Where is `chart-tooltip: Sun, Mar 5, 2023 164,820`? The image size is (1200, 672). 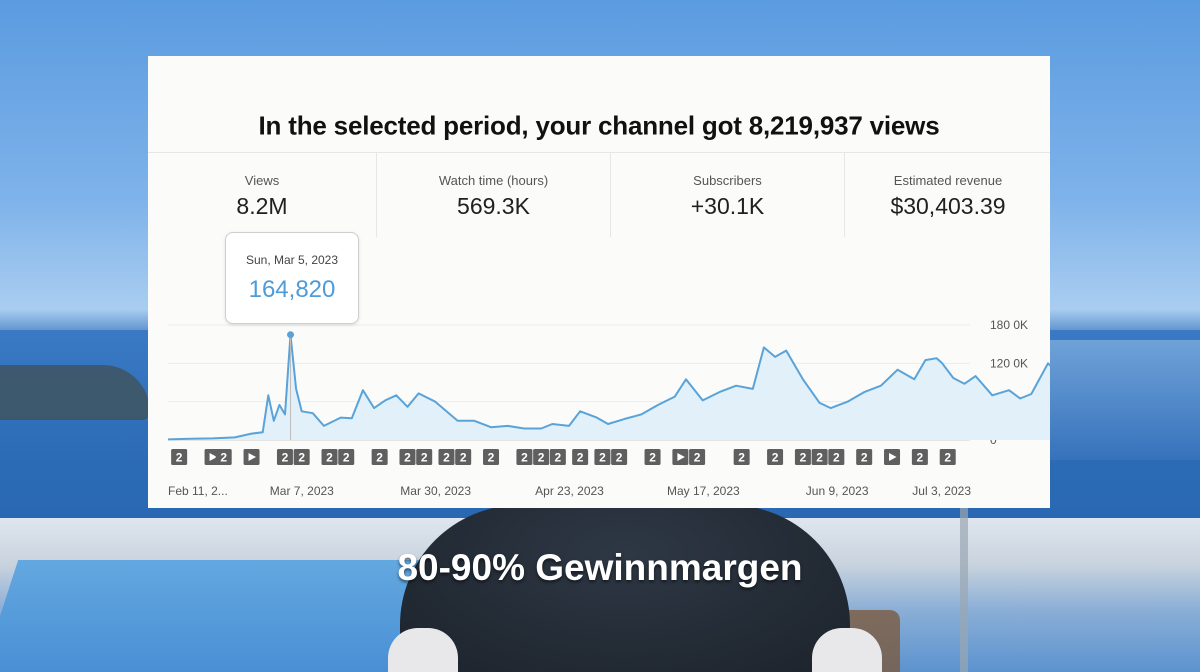 chart-tooltip: Sun, Mar 5, 2023 164,820 is located at coordinates (292, 278).